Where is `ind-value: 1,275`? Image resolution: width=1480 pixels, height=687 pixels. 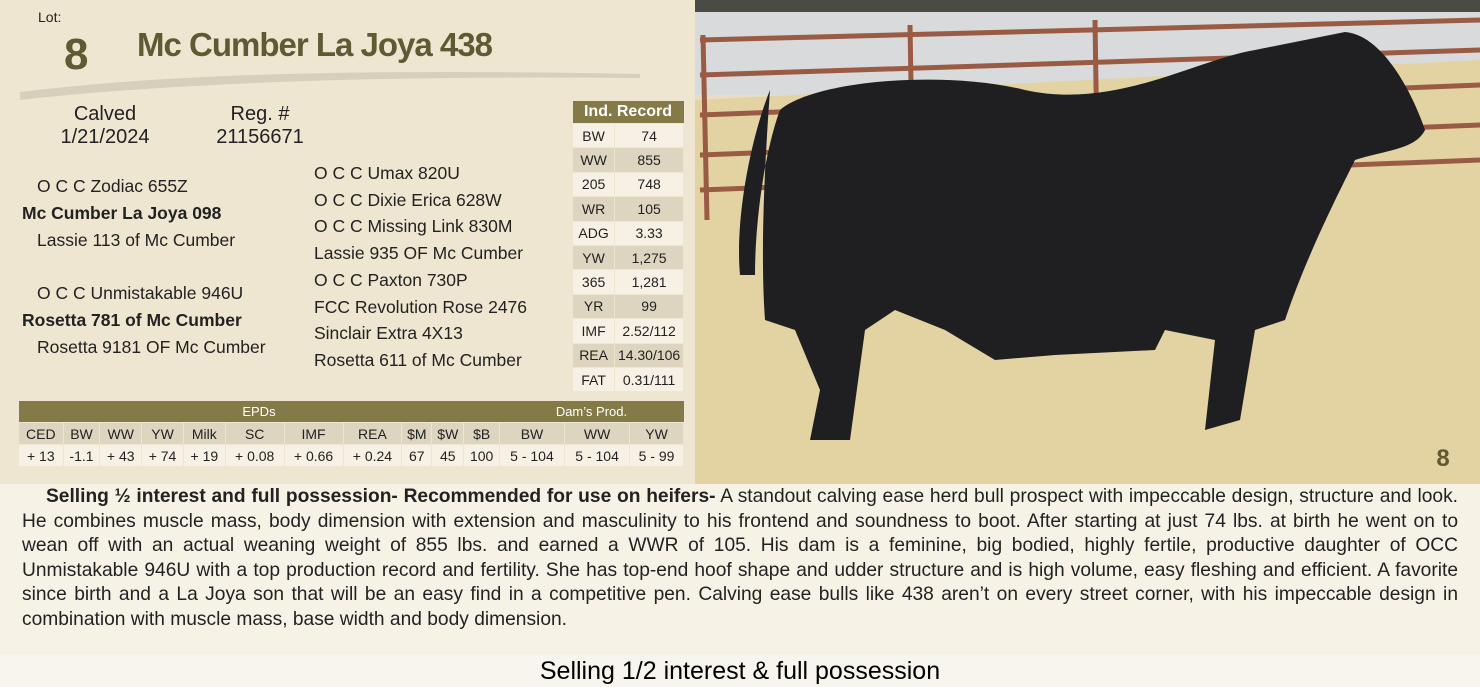 ind-value: 1,275 is located at coordinates (649, 257).